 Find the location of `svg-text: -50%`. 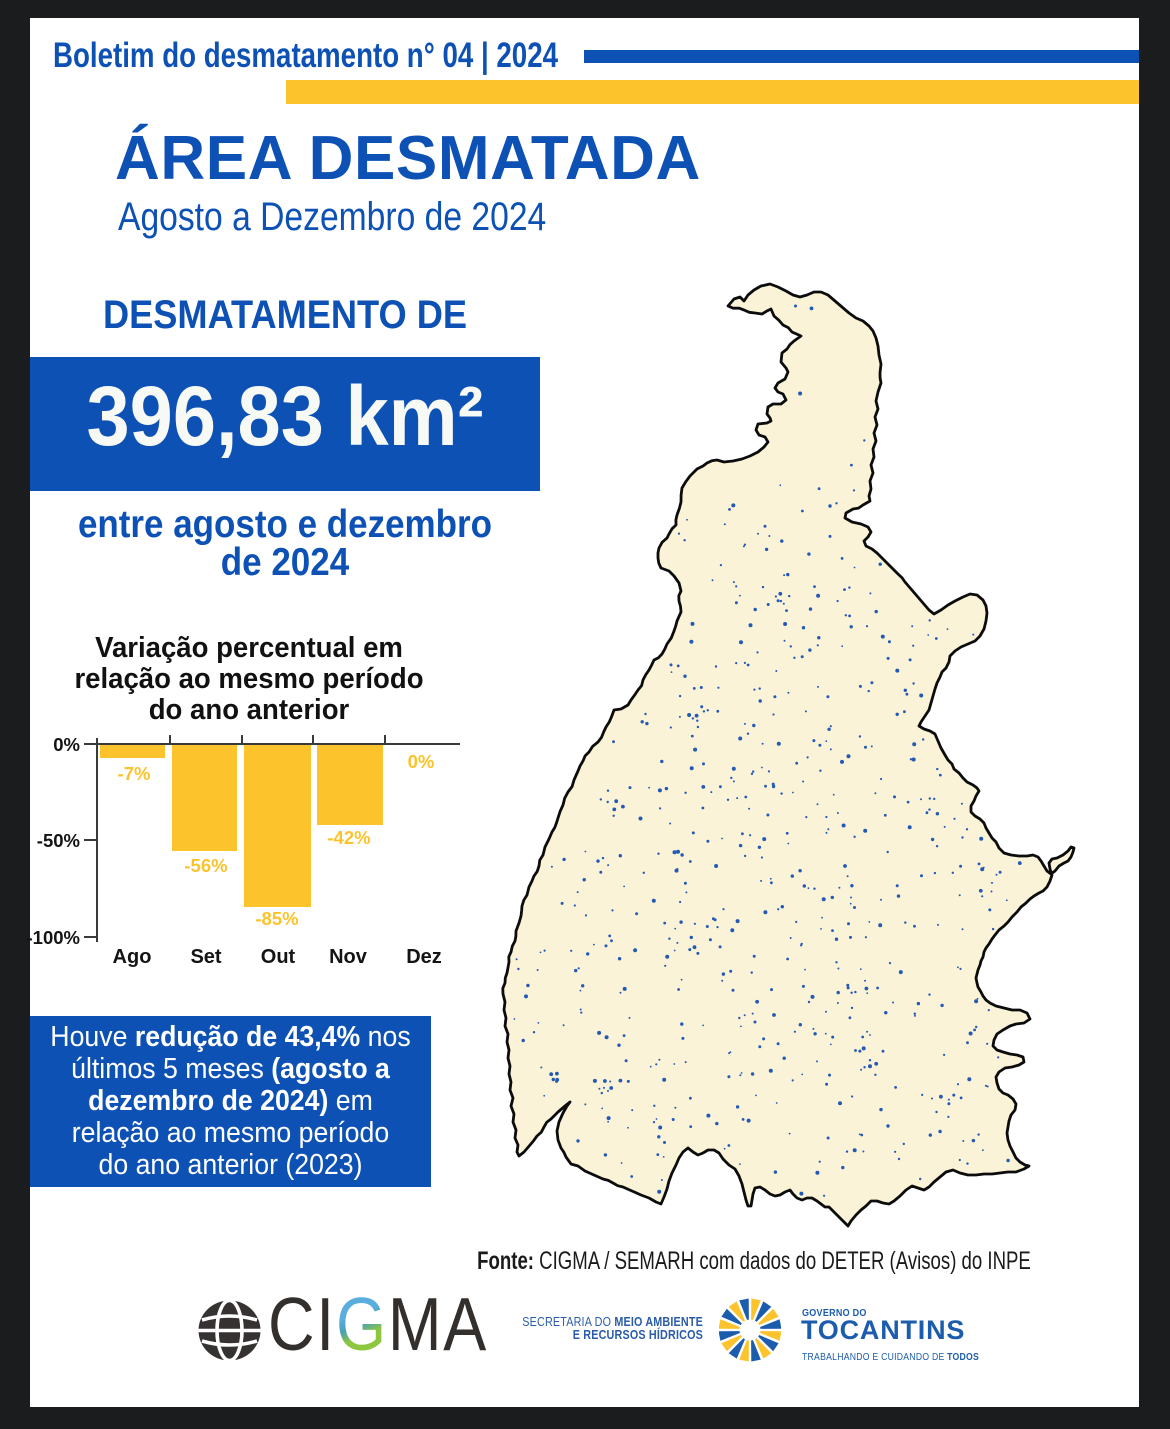

svg-text: -50% is located at coordinates (58, 840).